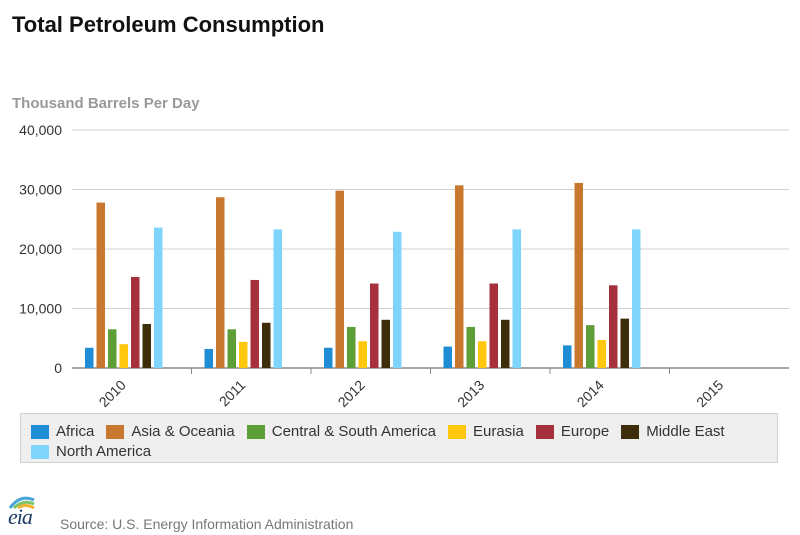 The image size is (800, 535). I want to click on bar-2010-central-south-america, so click(112, 348).